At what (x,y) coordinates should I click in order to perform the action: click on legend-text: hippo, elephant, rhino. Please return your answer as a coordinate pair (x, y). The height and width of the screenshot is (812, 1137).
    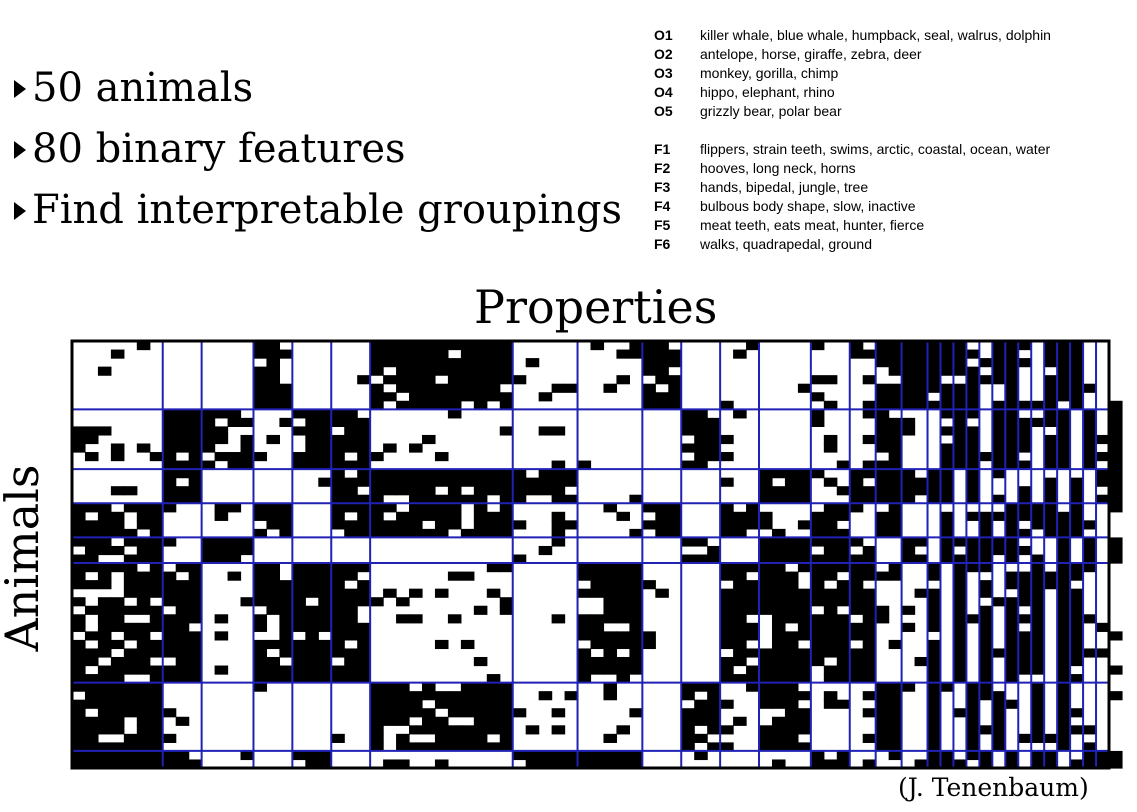
    Looking at the image, I should click on (767, 92).